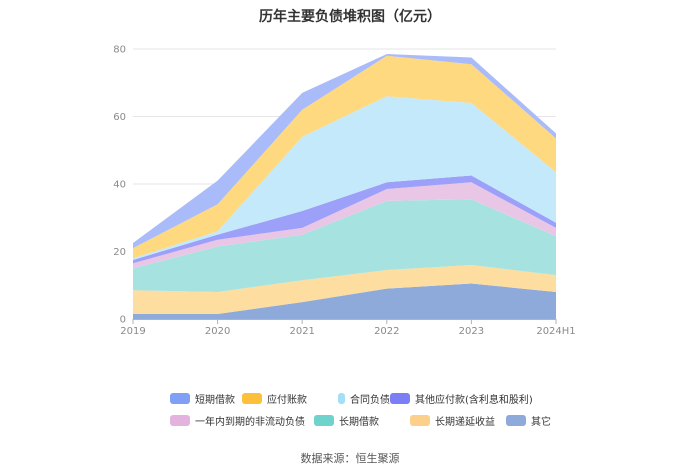 The image size is (700, 474). Describe the element at coordinates (359, 422) in the screenshot. I see `legend-label: 长期借款` at that location.